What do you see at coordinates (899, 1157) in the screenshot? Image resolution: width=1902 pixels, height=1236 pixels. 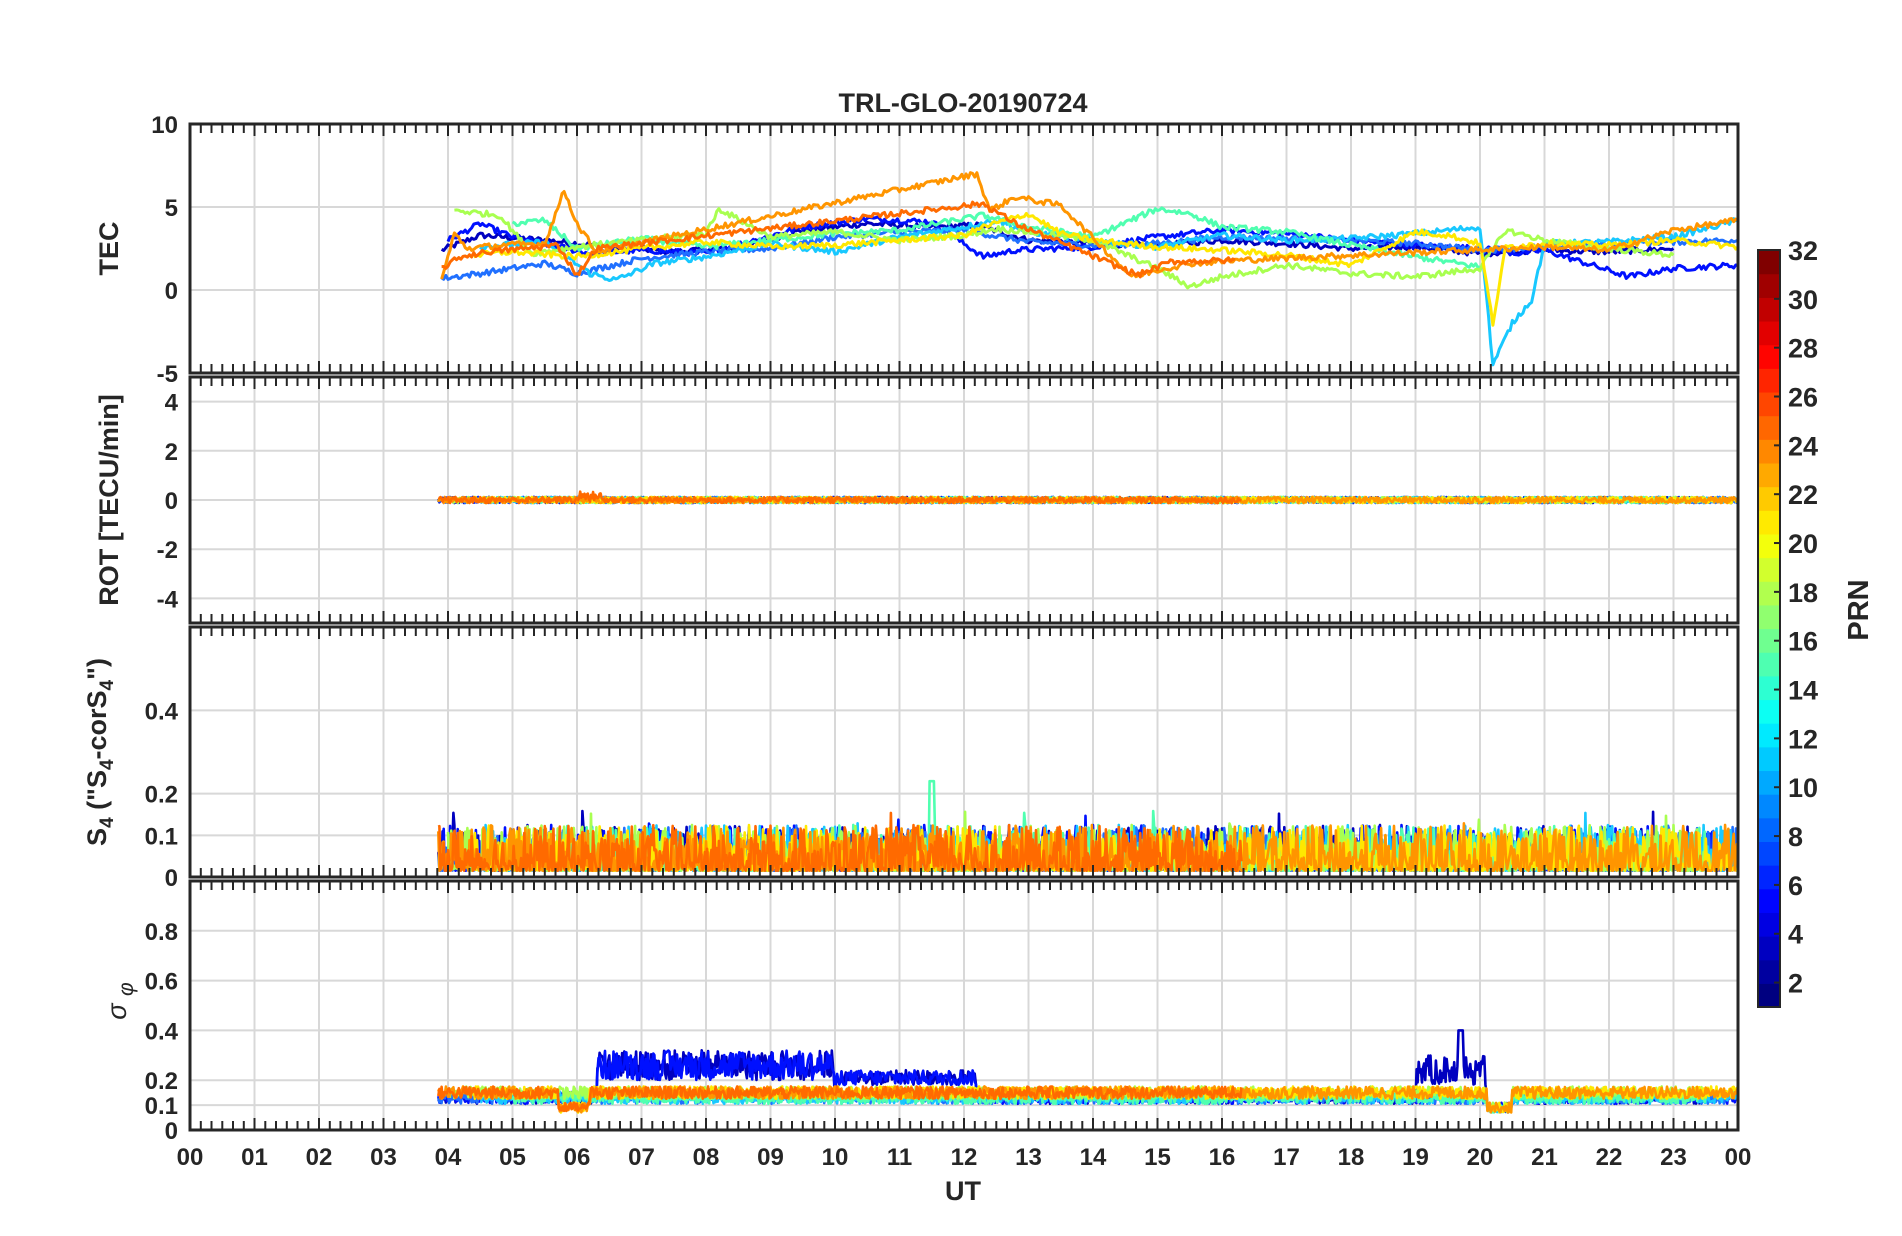 I see `x-tick-label: 11` at bounding box center [899, 1157].